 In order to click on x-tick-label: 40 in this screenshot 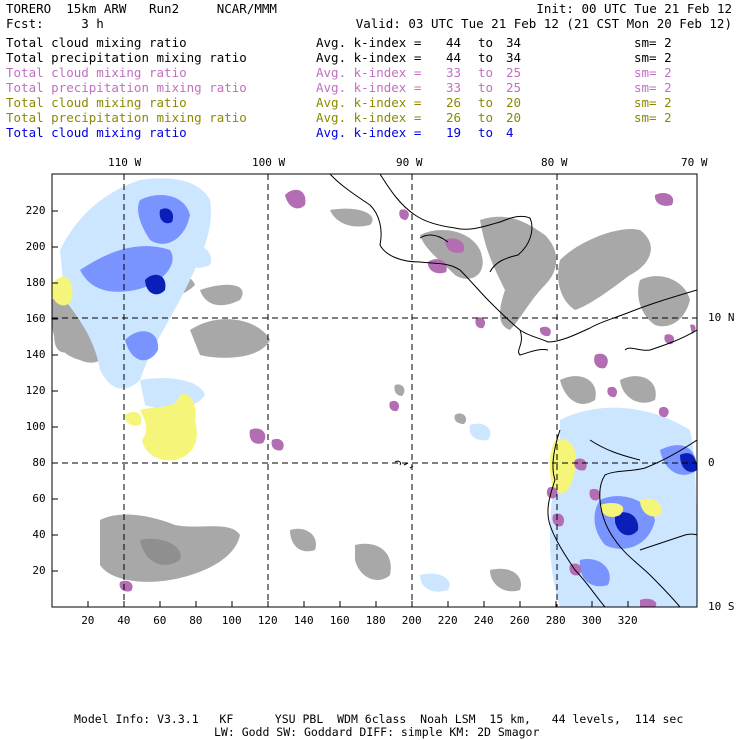, I will do `click(124, 620)`.